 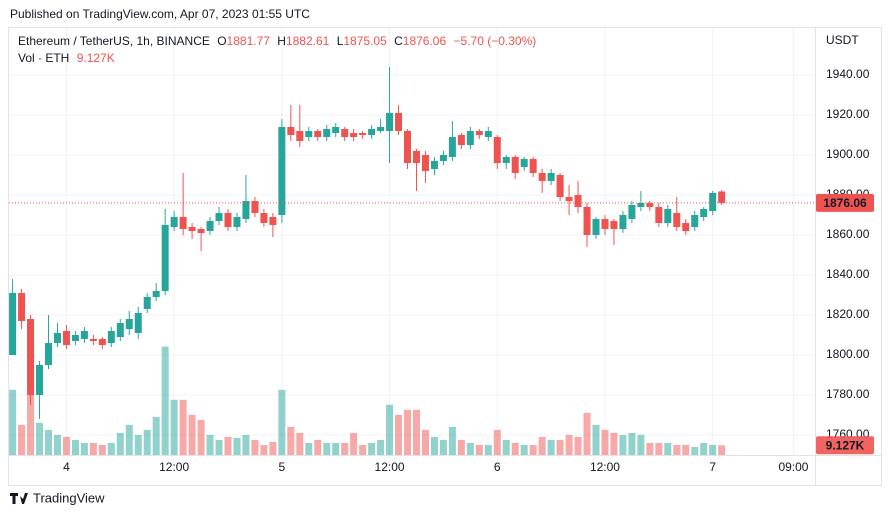 I want to click on x-tick-label: 4, so click(x=66, y=467).